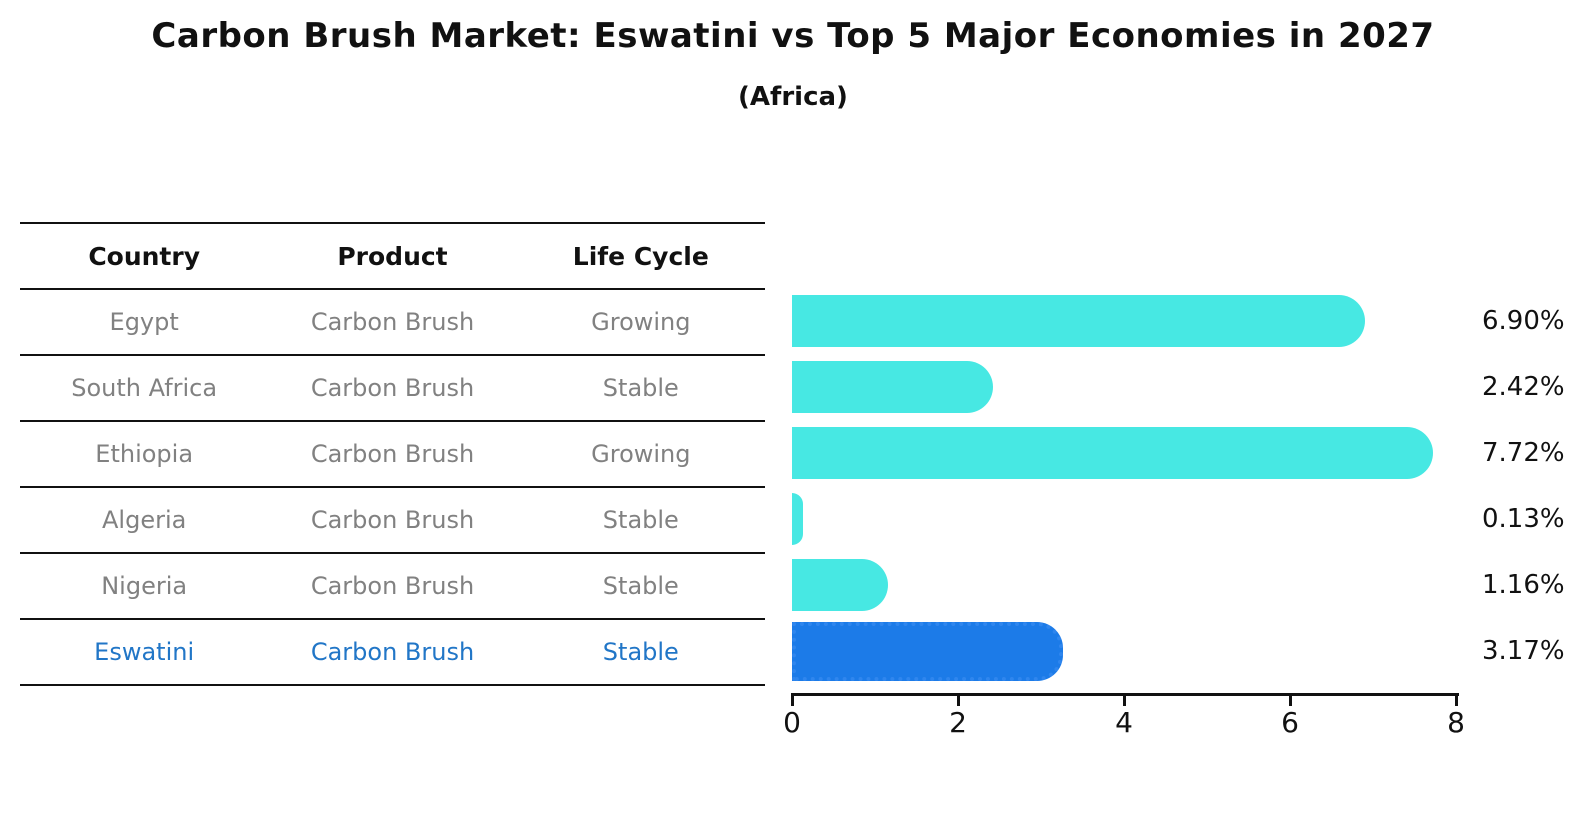 This screenshot has width=1586, height=823. I want to click on column-header-country: Country, so click(144, 256).